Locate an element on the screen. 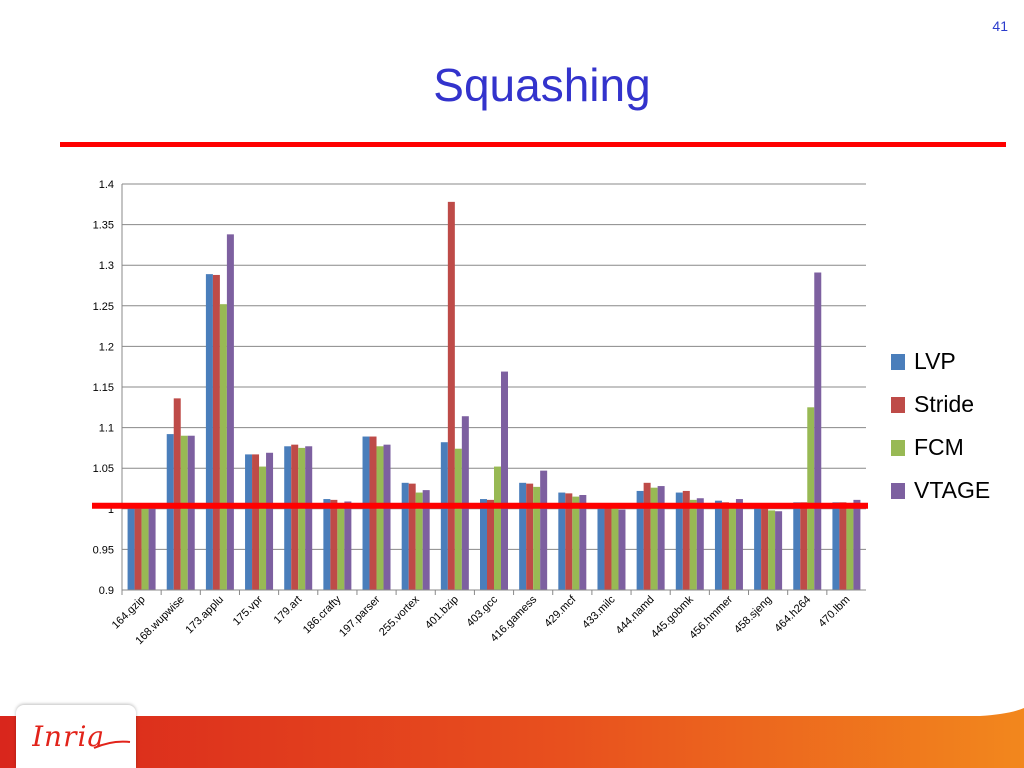 The height and width of the screenshot is (768, 1024). bar-fcm-433.milc is located at coordinates (615, 547).